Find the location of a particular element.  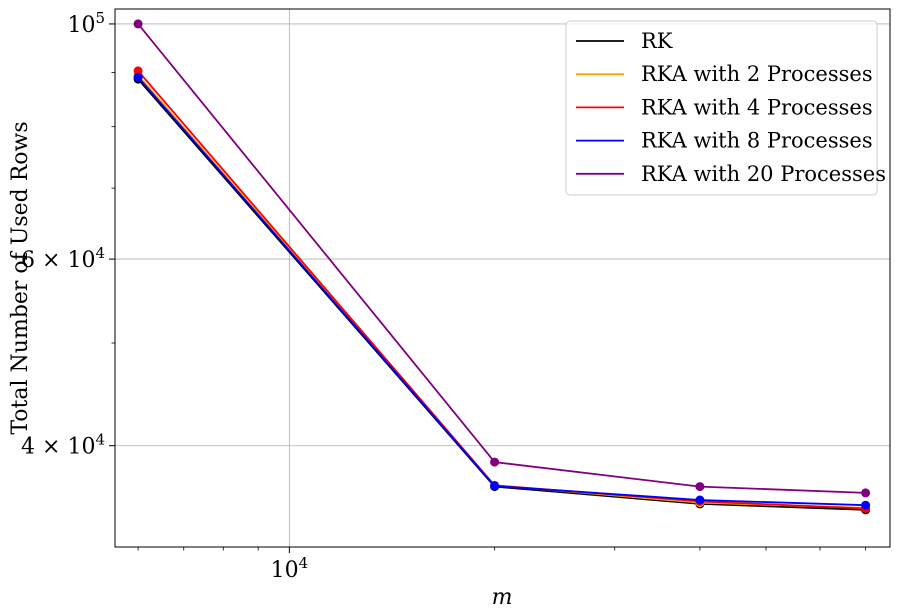

legend-label: RKA with 20 Processes is located at coordinates (763, 174).